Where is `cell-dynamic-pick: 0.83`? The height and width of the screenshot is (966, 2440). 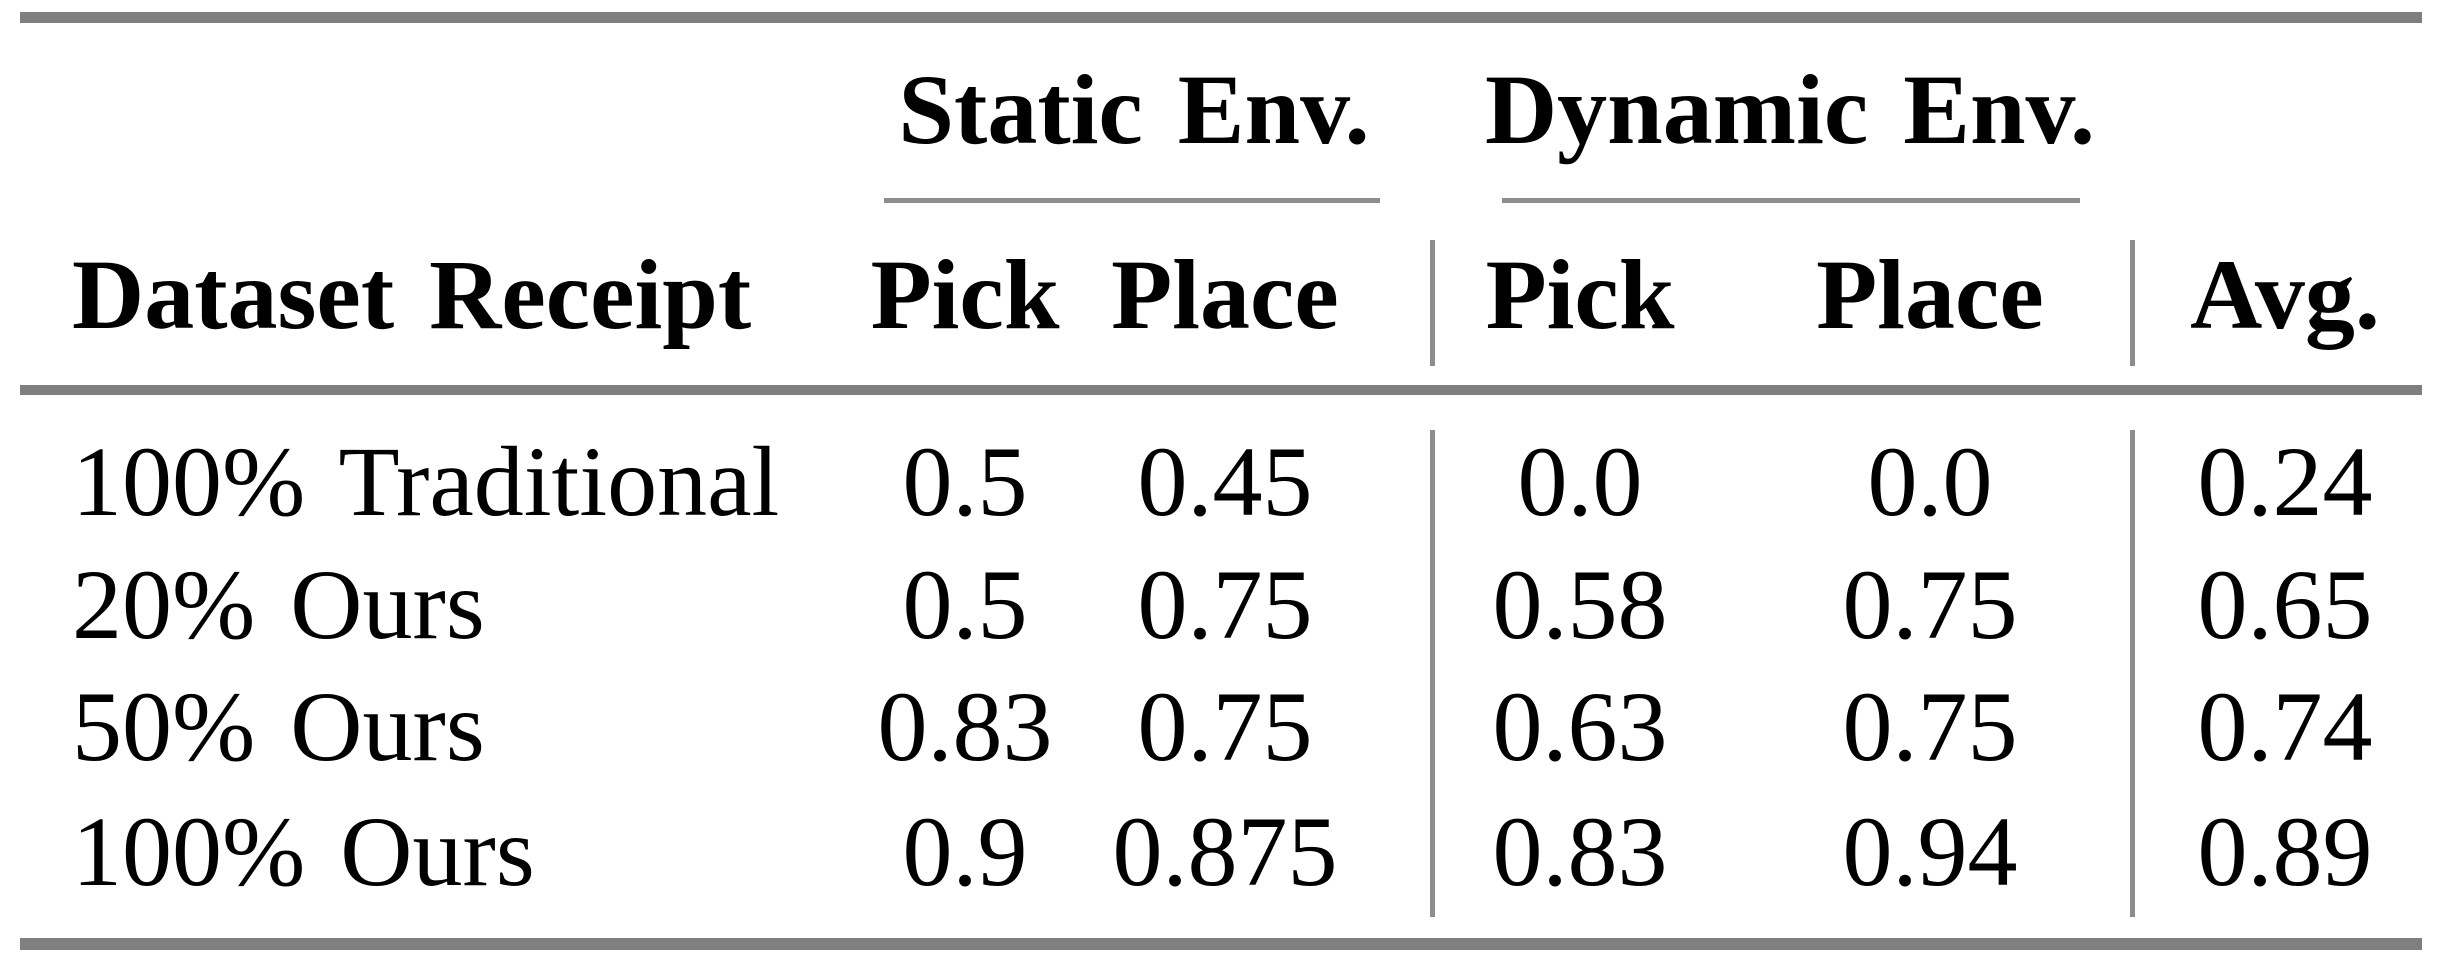
cell-dynamic-pick: 0.83 is located at coordinates (1580, 851).